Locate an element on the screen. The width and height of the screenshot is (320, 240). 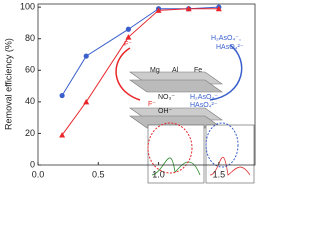
y-axis-label: Removal efficiency (%) is located at coordinates (8, 84).